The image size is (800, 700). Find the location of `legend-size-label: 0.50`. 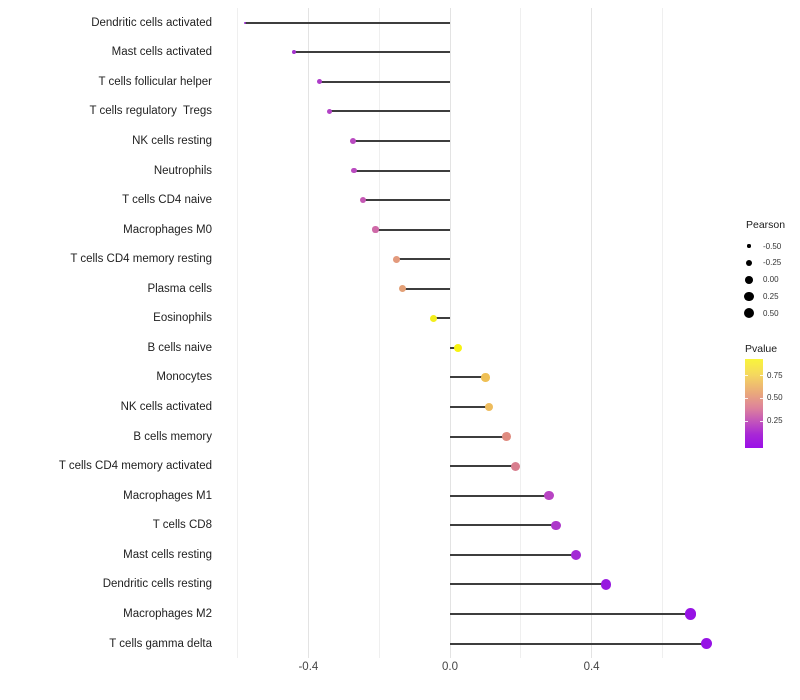

legend-size-label: 0.50 is located at coordinates (771, 313).